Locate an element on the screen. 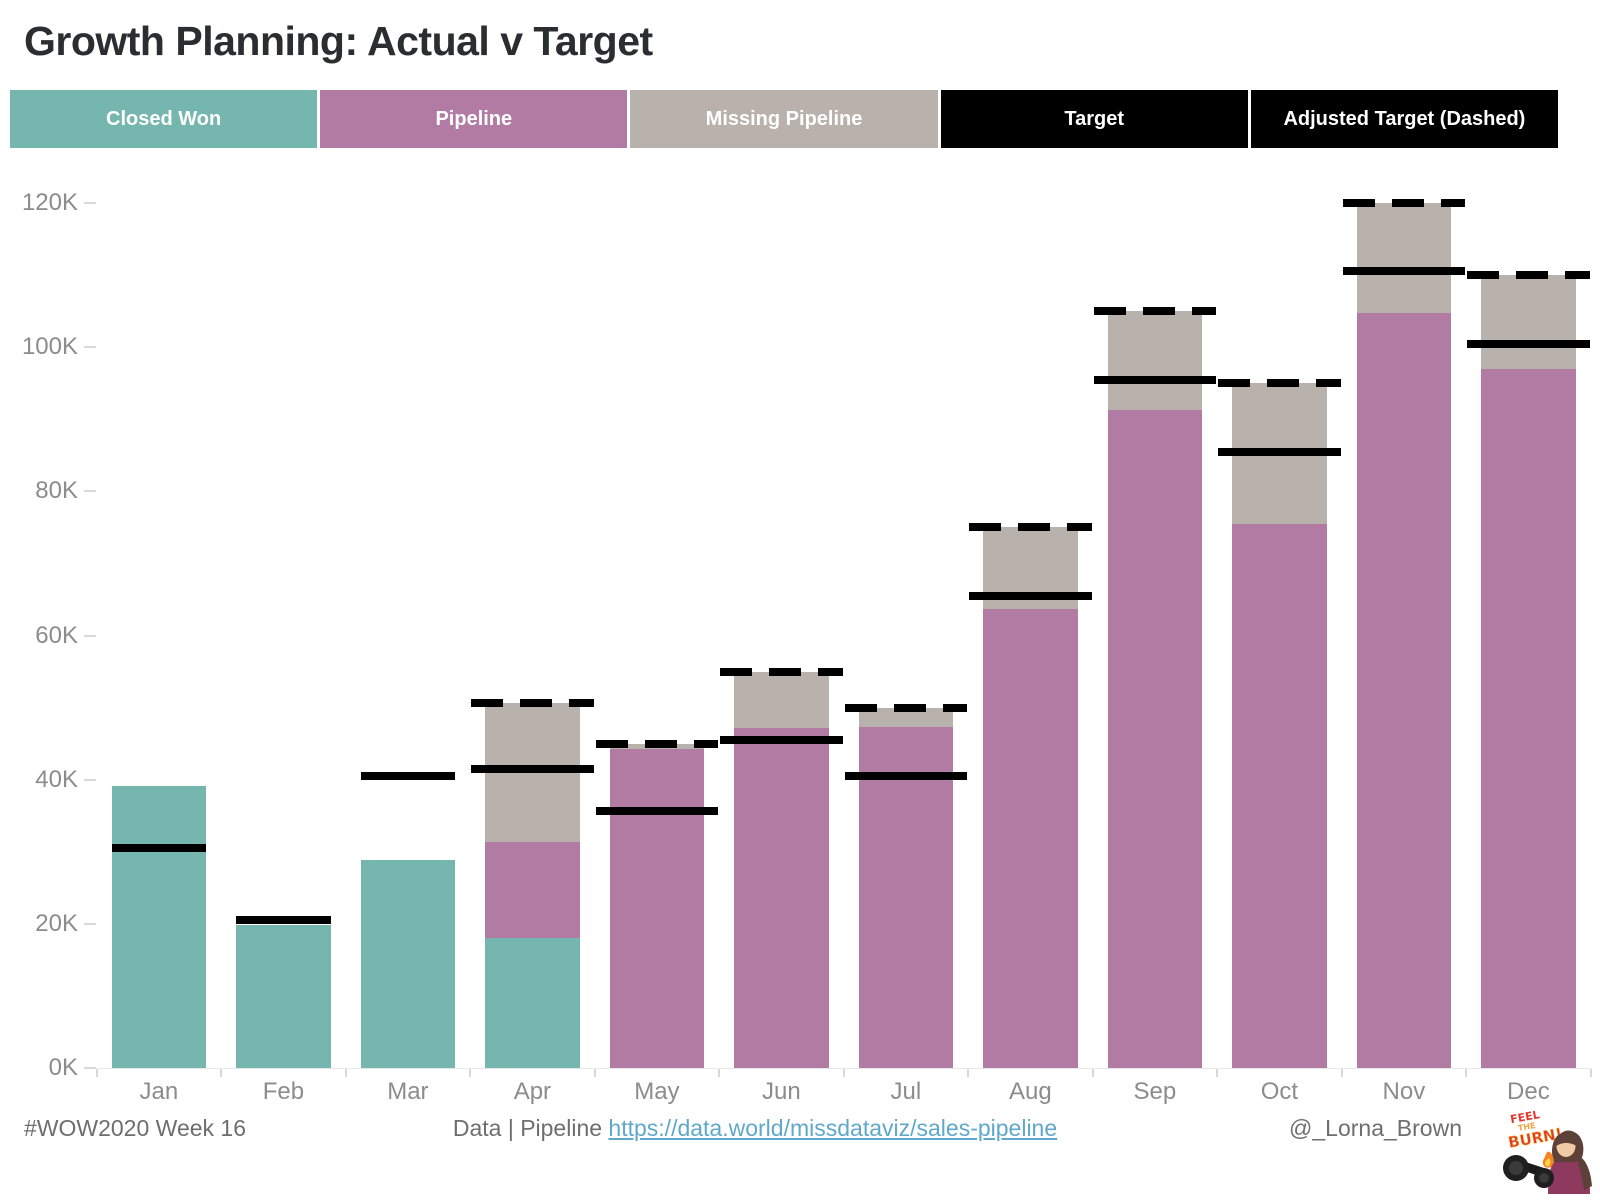  legend-item-adjusted-target-dashed: Adjusted Target (Dashed) is located at coordinates (1404, 119).